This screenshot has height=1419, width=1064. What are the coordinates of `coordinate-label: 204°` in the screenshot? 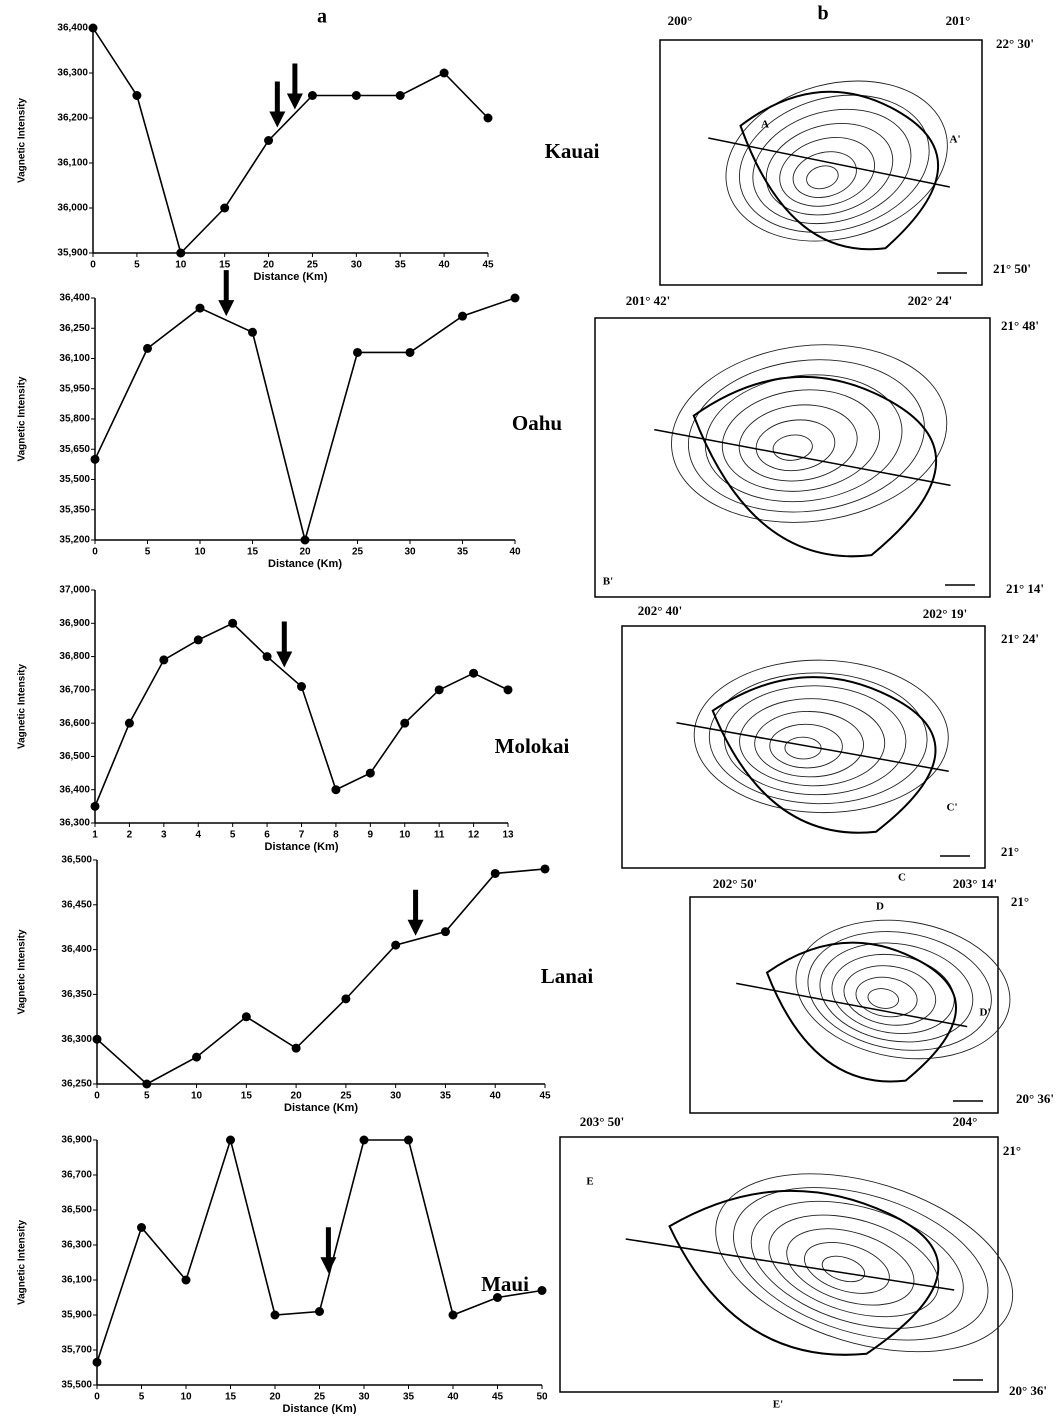 It's located at (965, 1121).